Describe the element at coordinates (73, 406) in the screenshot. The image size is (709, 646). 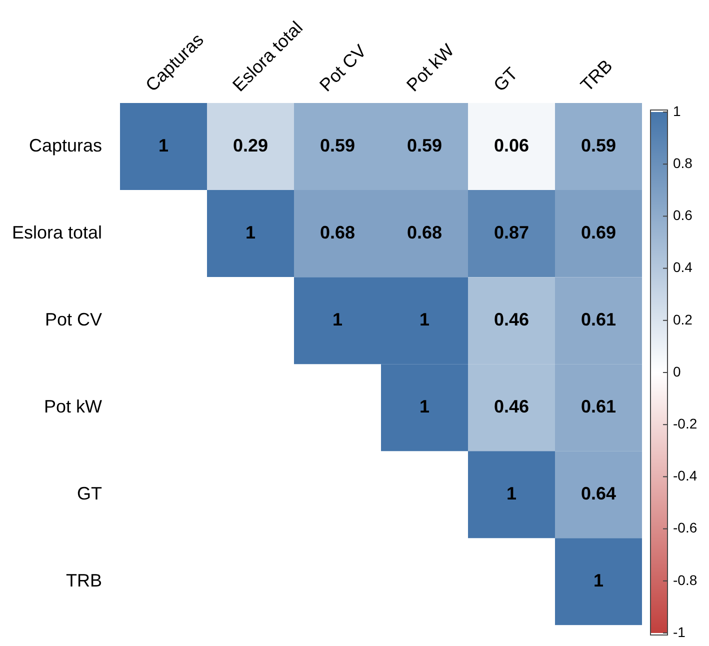
I see `y-tick-label: Pot kW` at that location.